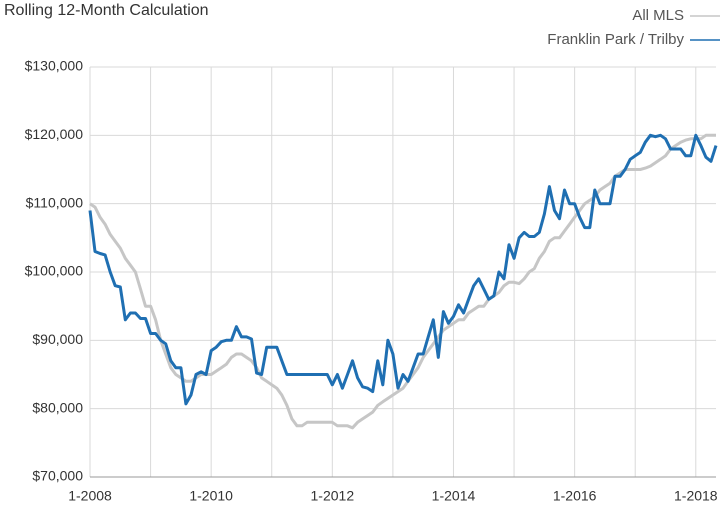 Image resolution: width=726 pixels, height=519 pixels. What do you see at coordinates (575, 496) in the screenshot?
I see `x-tick-label: 1-2016` at bounding box center [575, 496].